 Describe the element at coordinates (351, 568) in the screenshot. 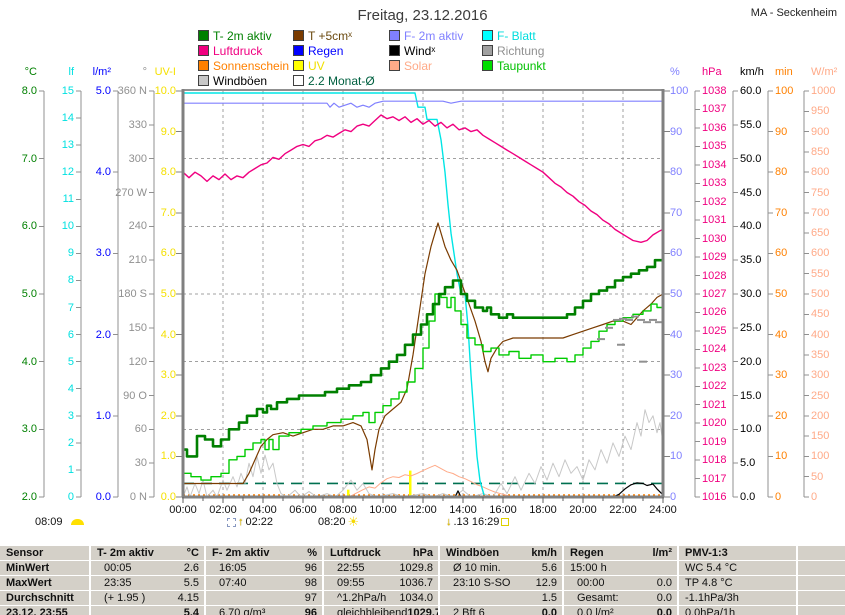

I see `cell-text: 22:55` at that location.